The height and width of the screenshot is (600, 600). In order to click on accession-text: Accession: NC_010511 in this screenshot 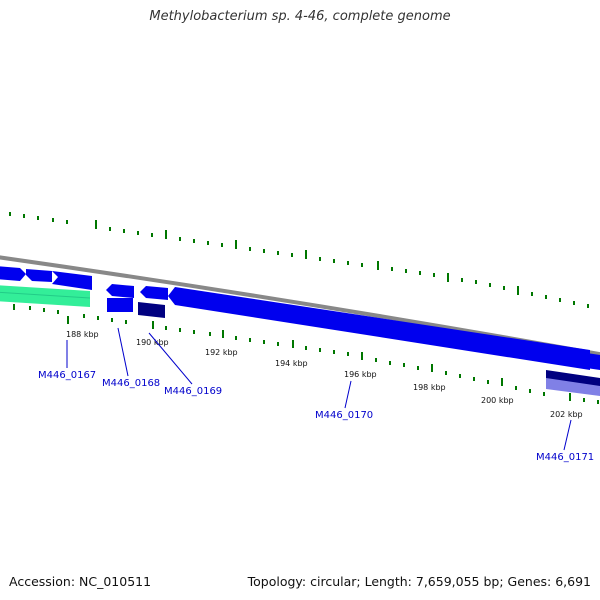, I will do `click(80, 581)`.